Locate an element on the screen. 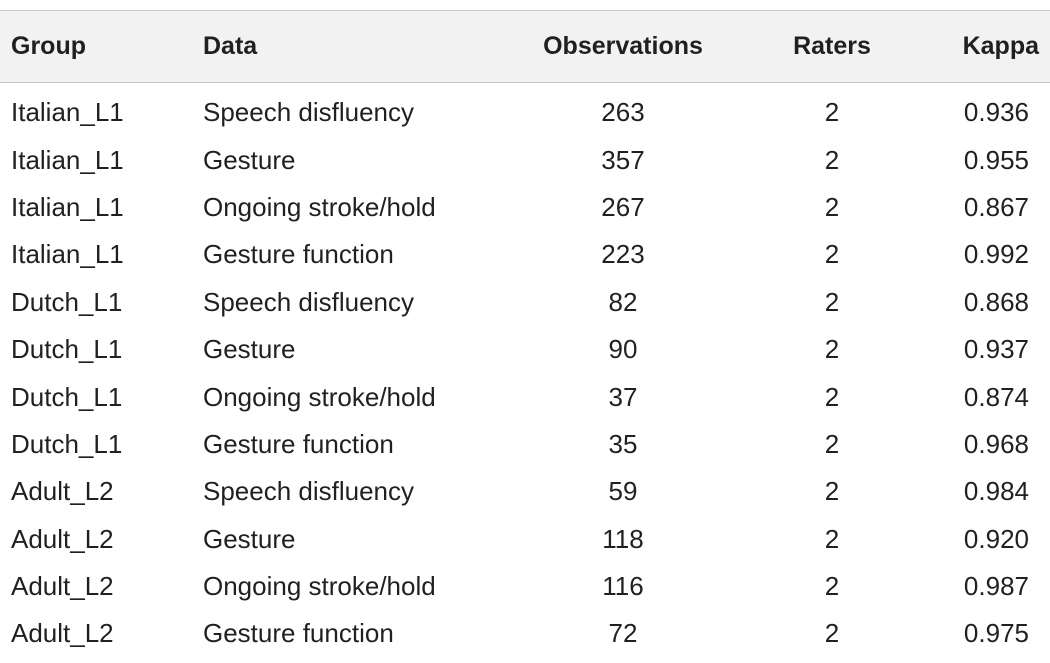 The width and height of the screenshot is (1050, 663). table-row: Italian_L1 Ongoing stroke/hold 267 2 0.867 is located at coordinates (525, 207).